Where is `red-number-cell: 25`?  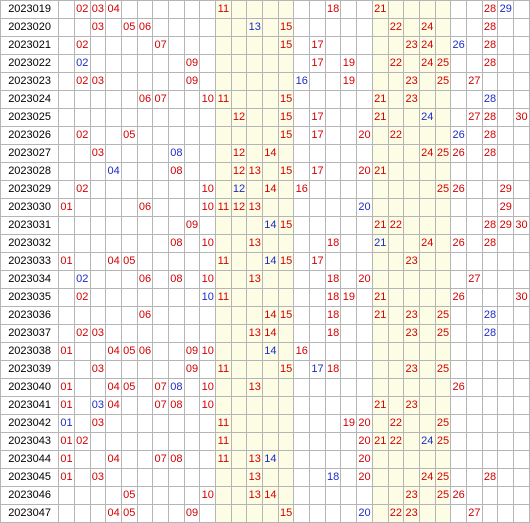 red-number-cell: 25 is located at coordinates (443, 477).